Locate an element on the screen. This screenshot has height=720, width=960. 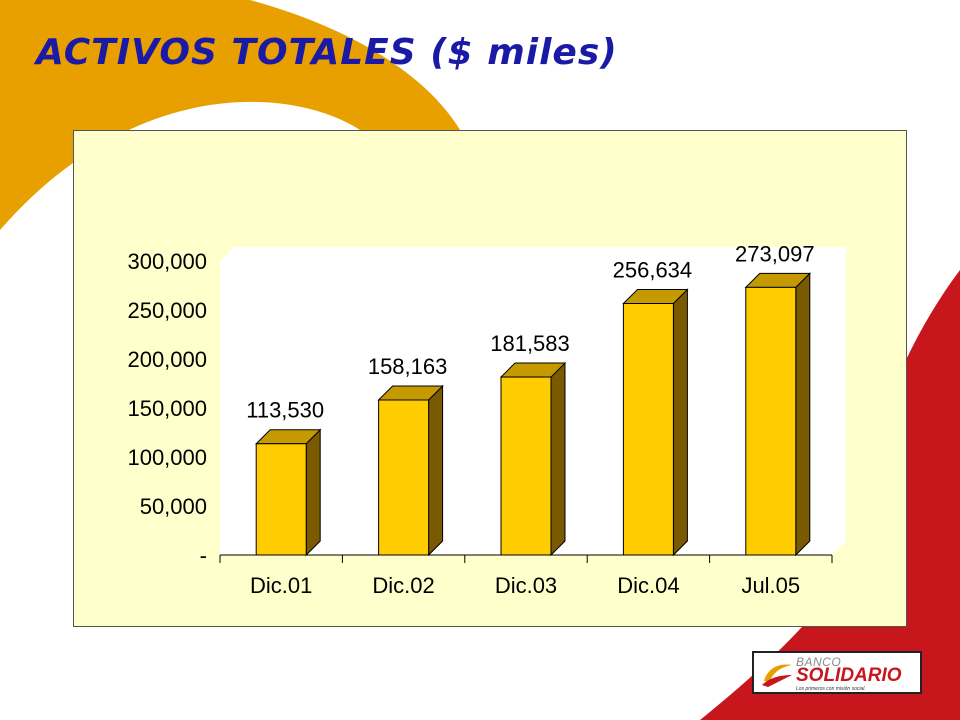
y-tick-label: 300,000 is located at coordinates (167, 261).